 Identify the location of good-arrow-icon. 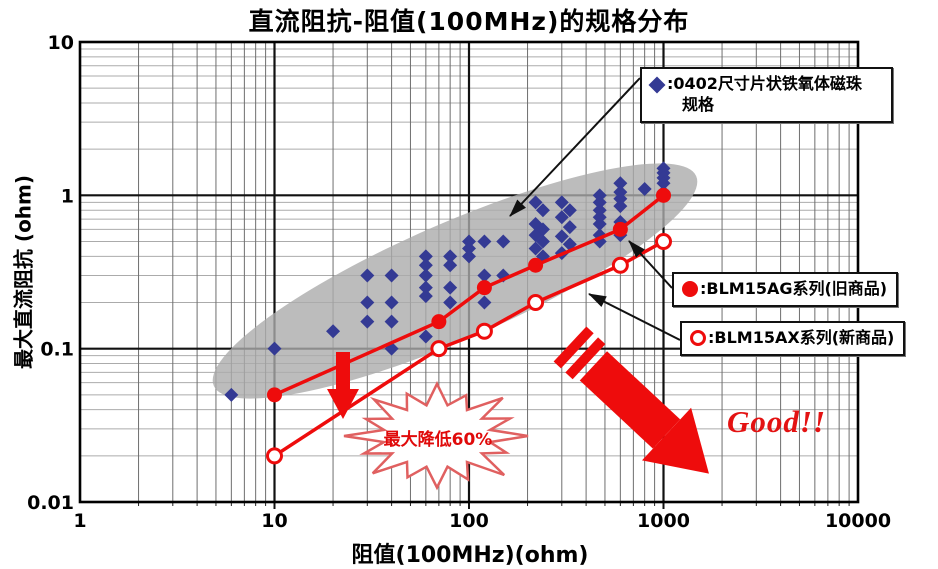
(631, 400).